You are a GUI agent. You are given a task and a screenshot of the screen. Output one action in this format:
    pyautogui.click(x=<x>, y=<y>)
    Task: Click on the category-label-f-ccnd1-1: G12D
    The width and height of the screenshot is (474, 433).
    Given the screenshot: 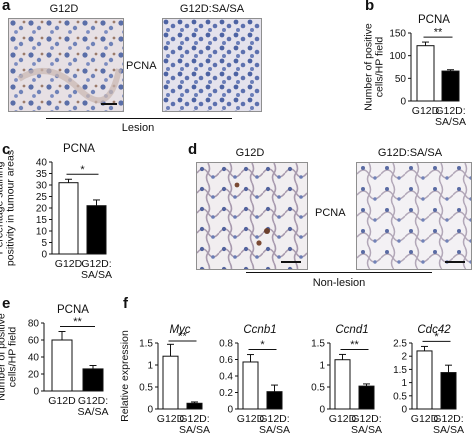 What is the action you would take?
    pyautogui.click(x=343, y=419)
    